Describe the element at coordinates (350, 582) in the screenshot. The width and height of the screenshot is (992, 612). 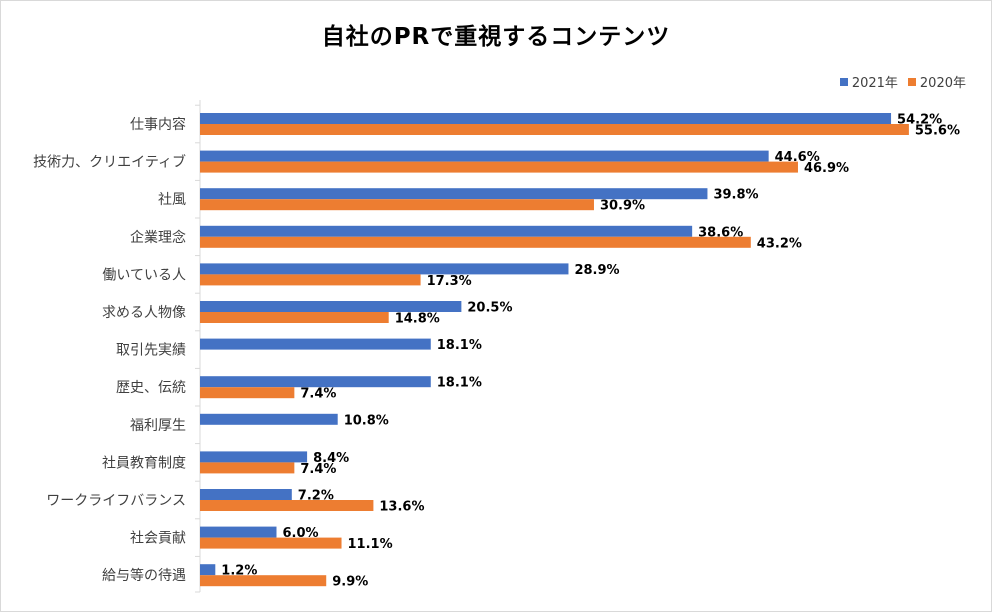
I see `data-label: 9.9%` at that location.